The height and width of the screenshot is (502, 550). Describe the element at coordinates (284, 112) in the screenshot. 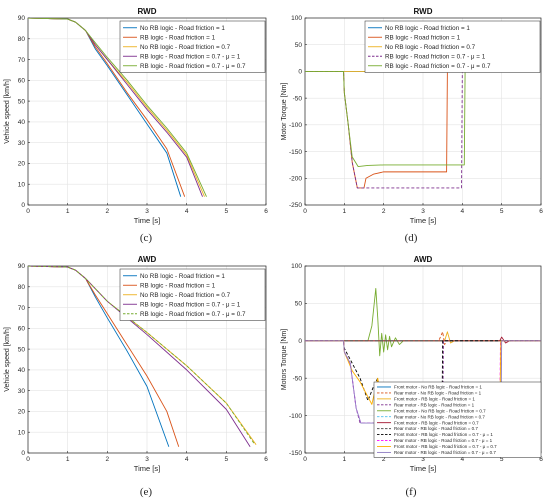

I see `y-axis-label: Motor Torque [Nm]` at that location.